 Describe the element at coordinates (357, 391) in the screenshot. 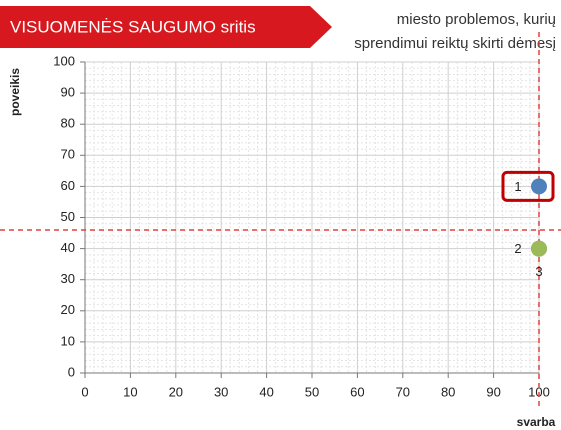

I see `x-tick-label: 60` at that location.